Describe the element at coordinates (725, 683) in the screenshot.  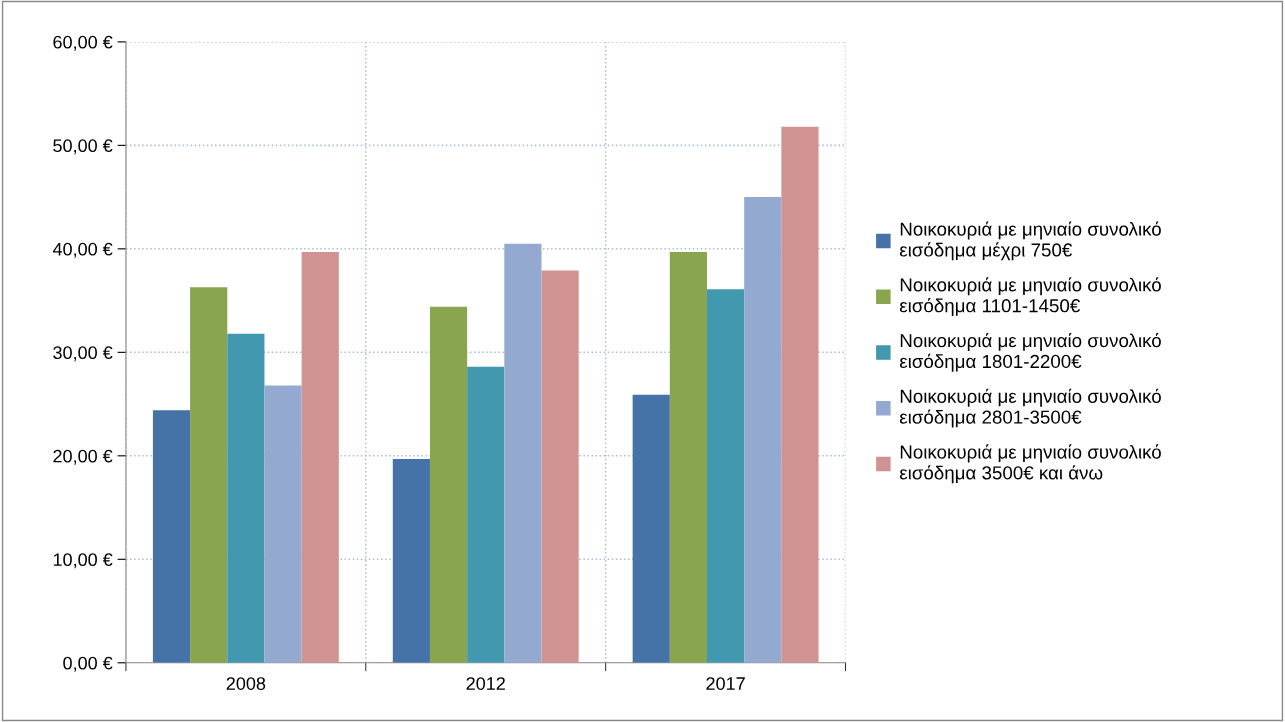
I see `x-tick-label: 2017` at that location.